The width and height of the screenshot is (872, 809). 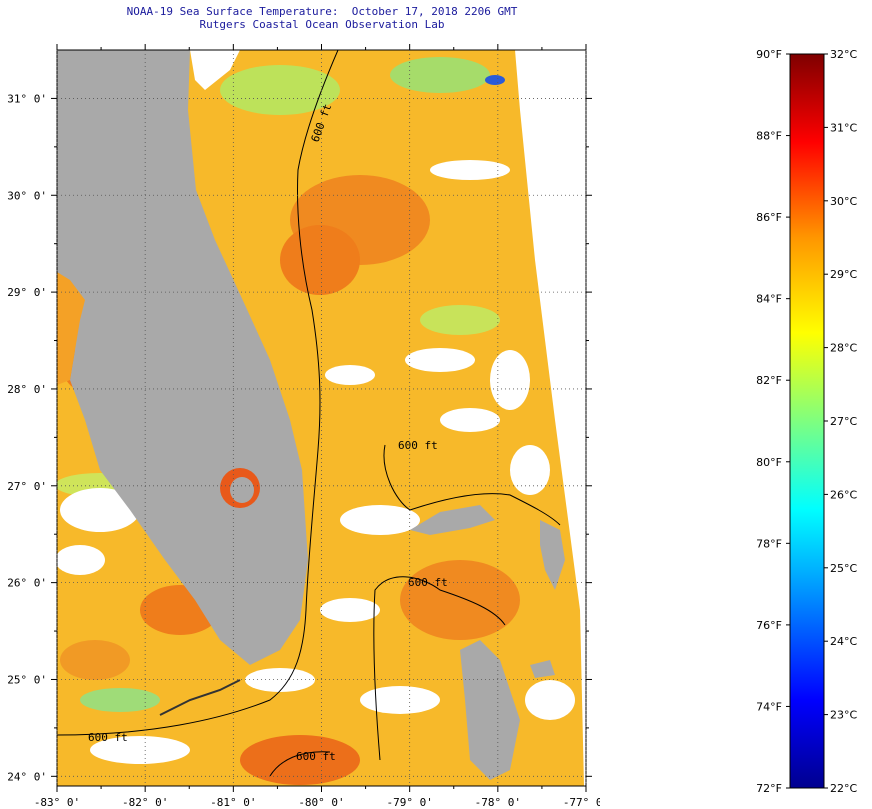 I want to click on f-label: 88°F, so click(x=769, y=136).